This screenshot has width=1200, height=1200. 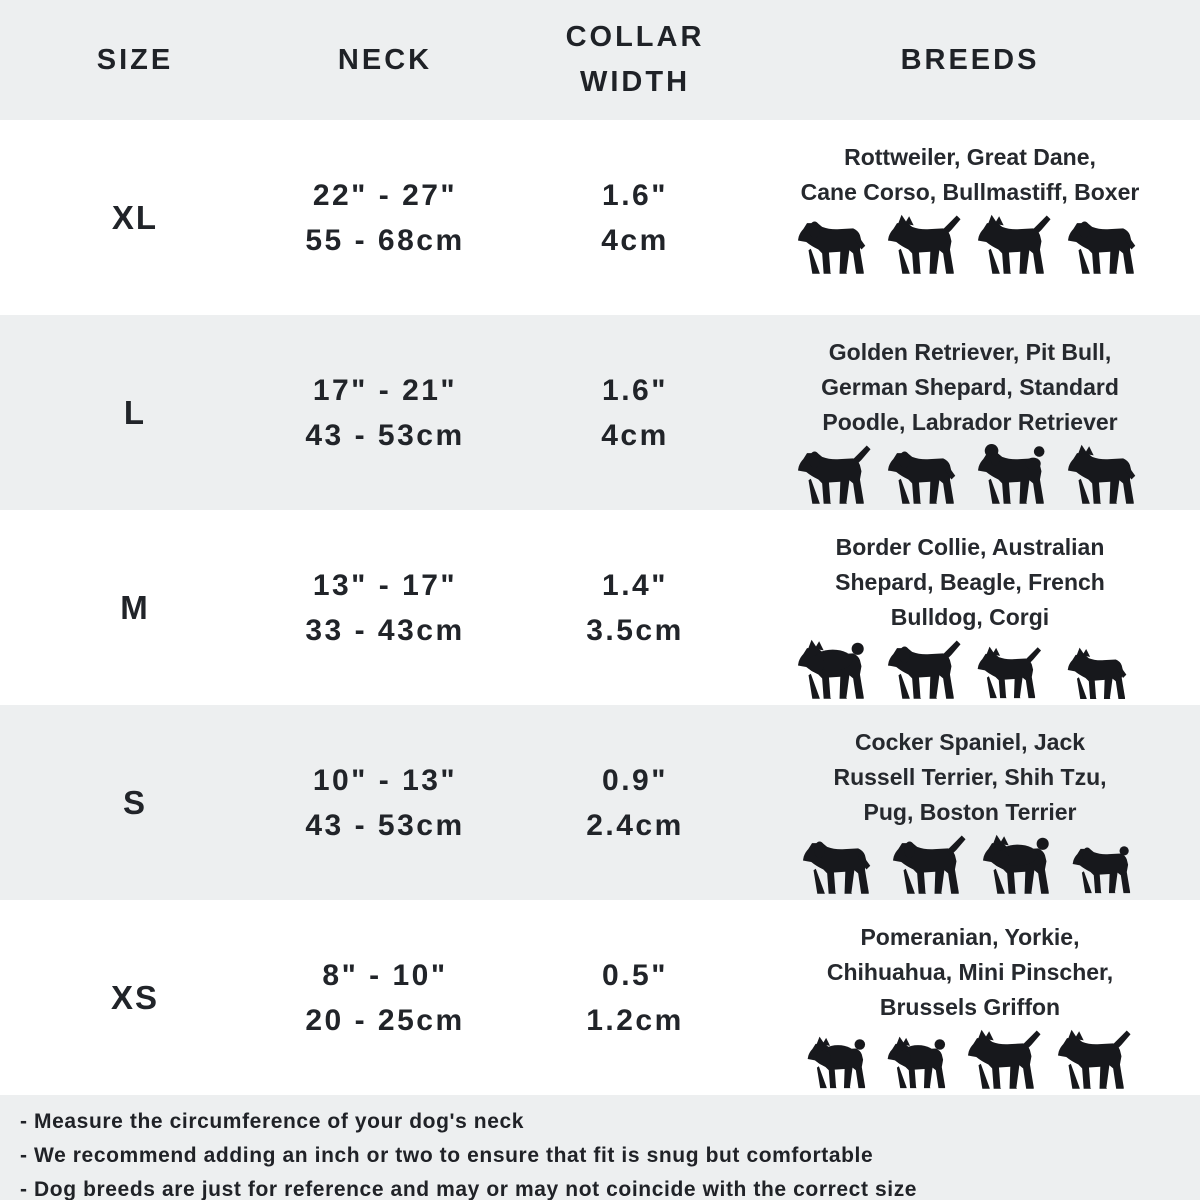 What do you see at coordinates (385, 585) in the screenshot?
I see `neck-inches: 13" - 17"` at bounding box center [385, 585].